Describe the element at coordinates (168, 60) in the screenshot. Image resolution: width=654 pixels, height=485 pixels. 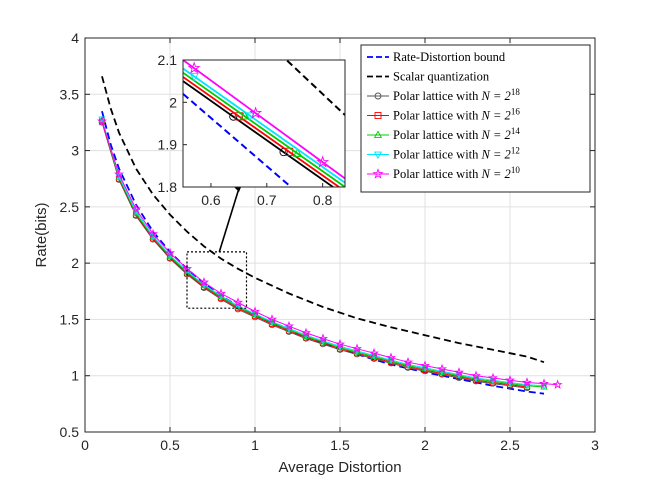
I see `inset-y-tick-label: 2.1` at that location.